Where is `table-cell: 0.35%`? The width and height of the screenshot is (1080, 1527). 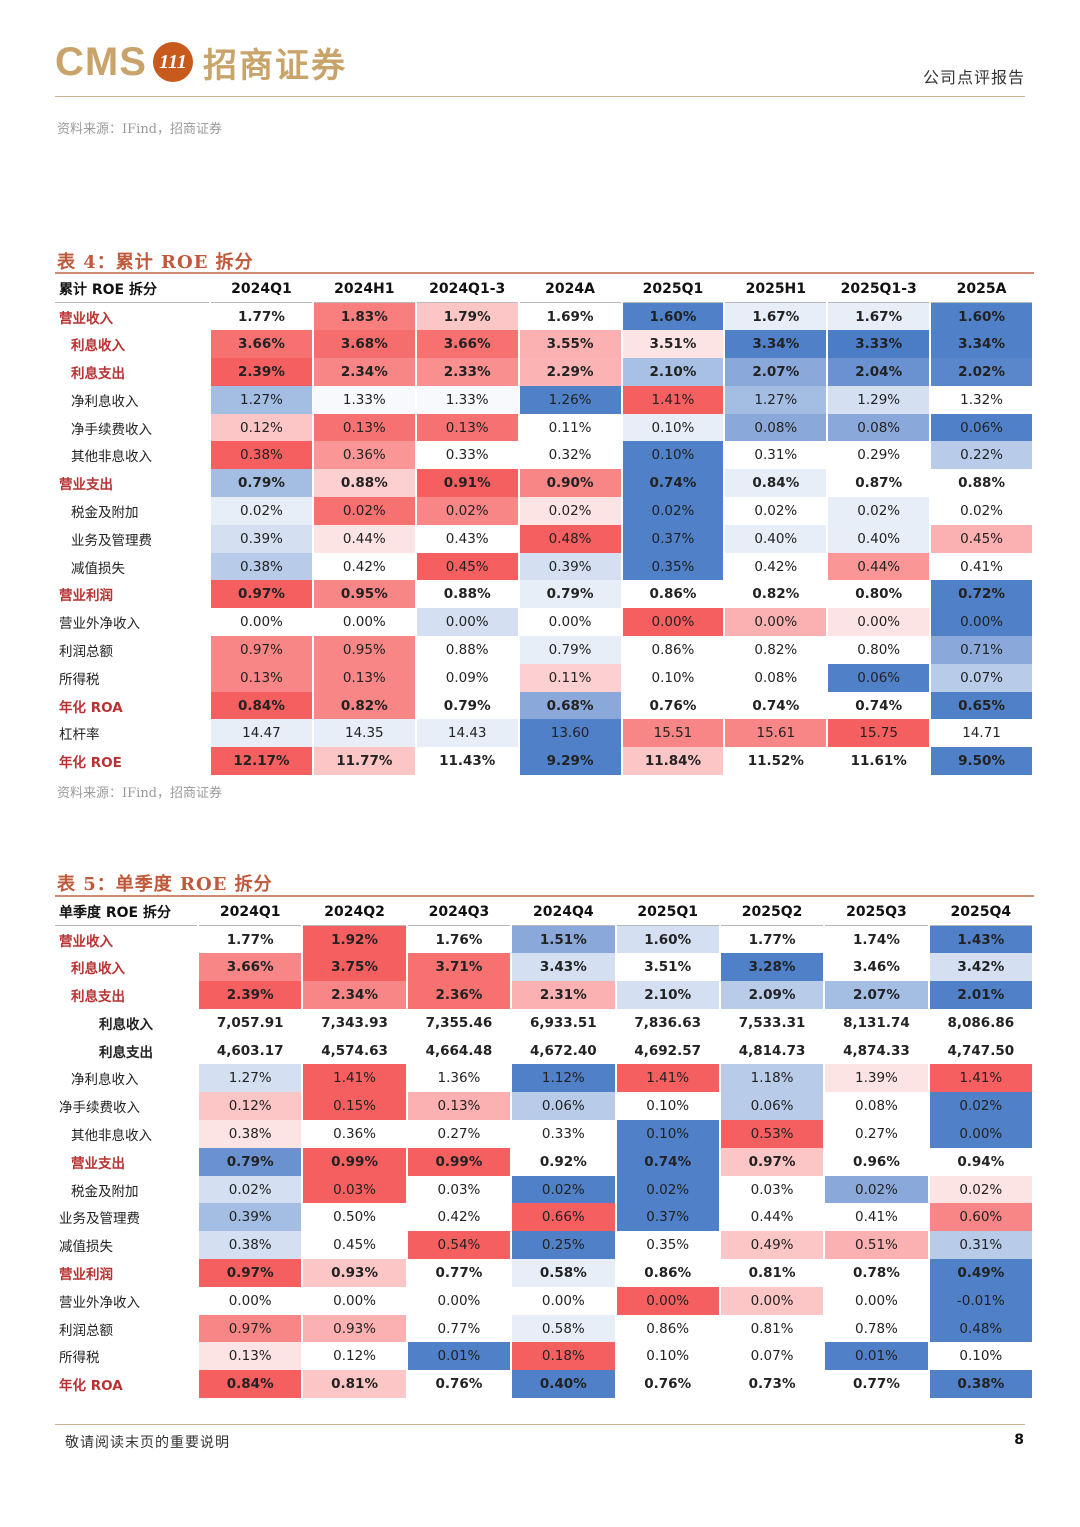
table-cell: 0.35% is located at coordinates (673, 566).